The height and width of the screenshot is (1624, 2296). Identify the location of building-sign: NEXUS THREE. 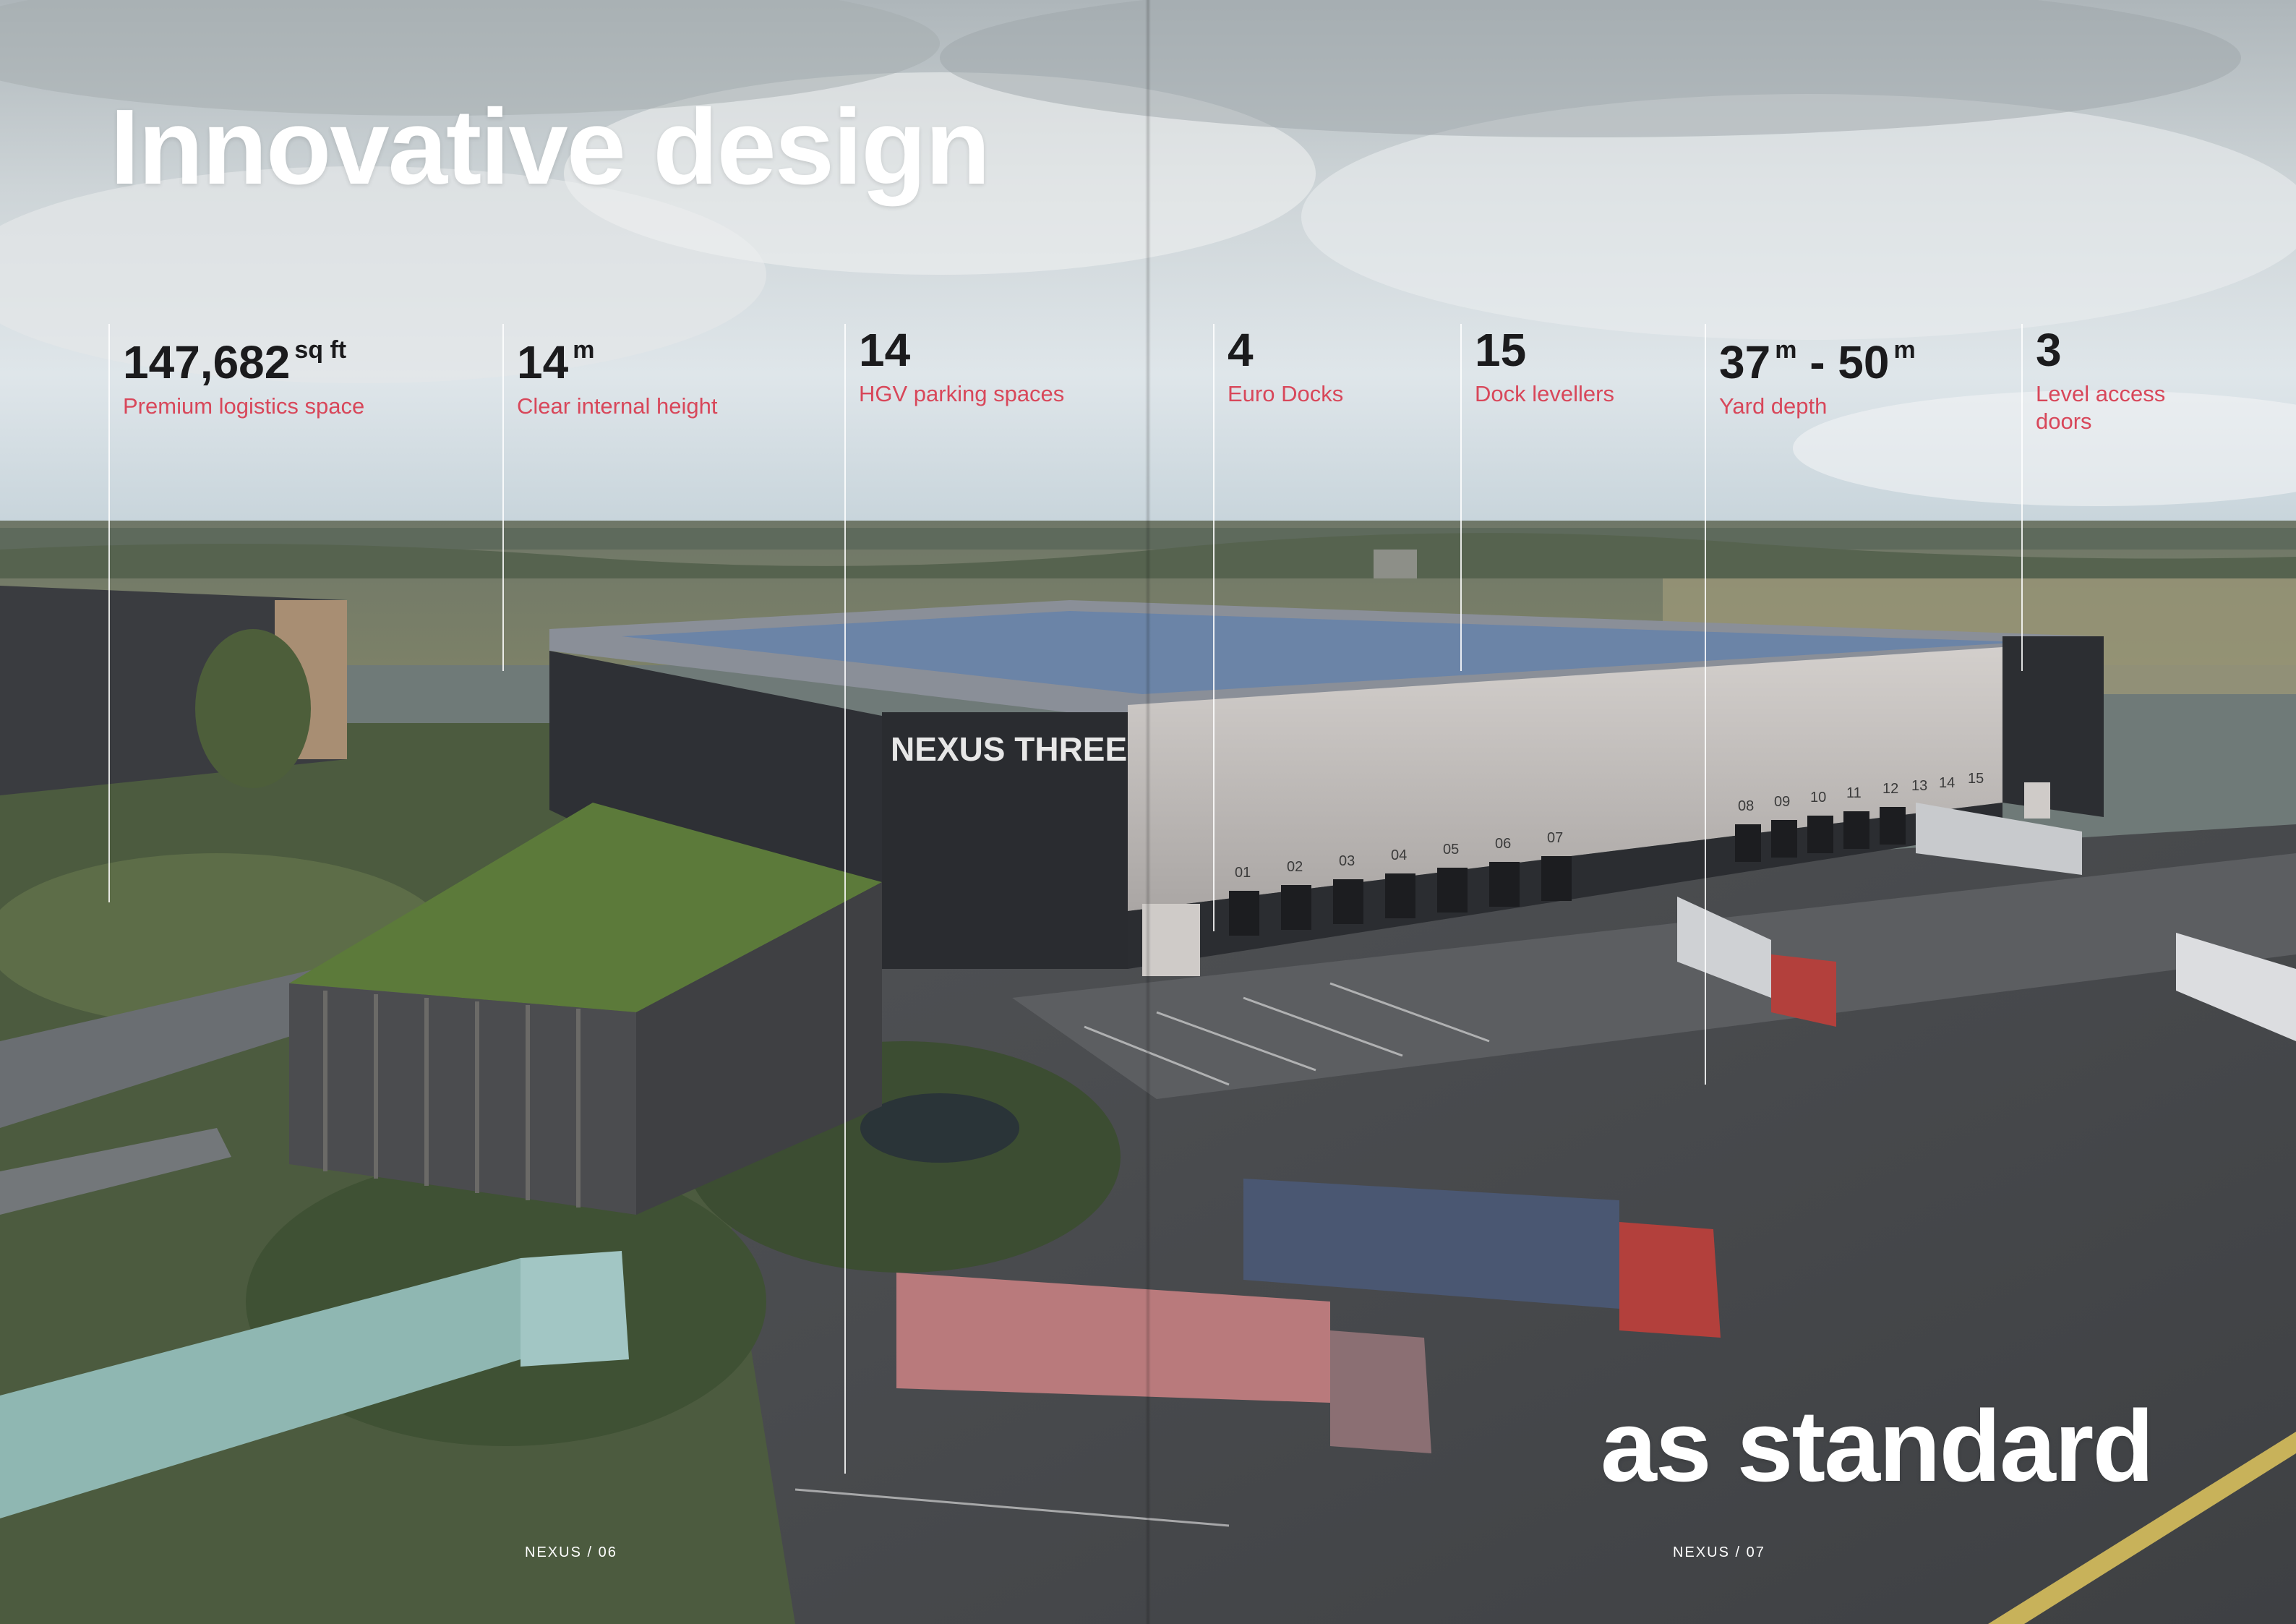
(1009, 749).